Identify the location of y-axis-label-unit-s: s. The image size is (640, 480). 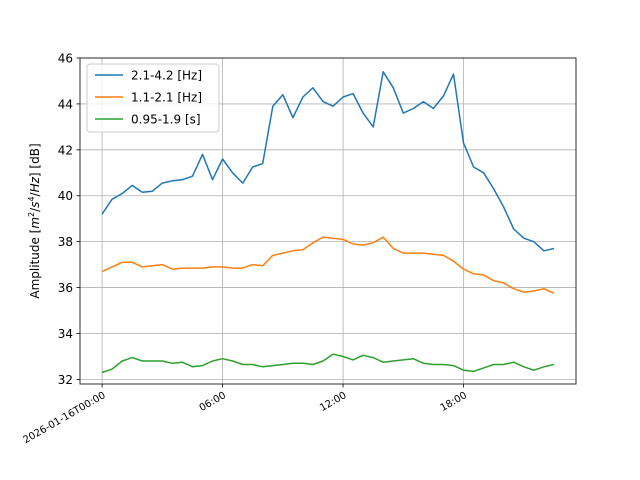
(35, 205).